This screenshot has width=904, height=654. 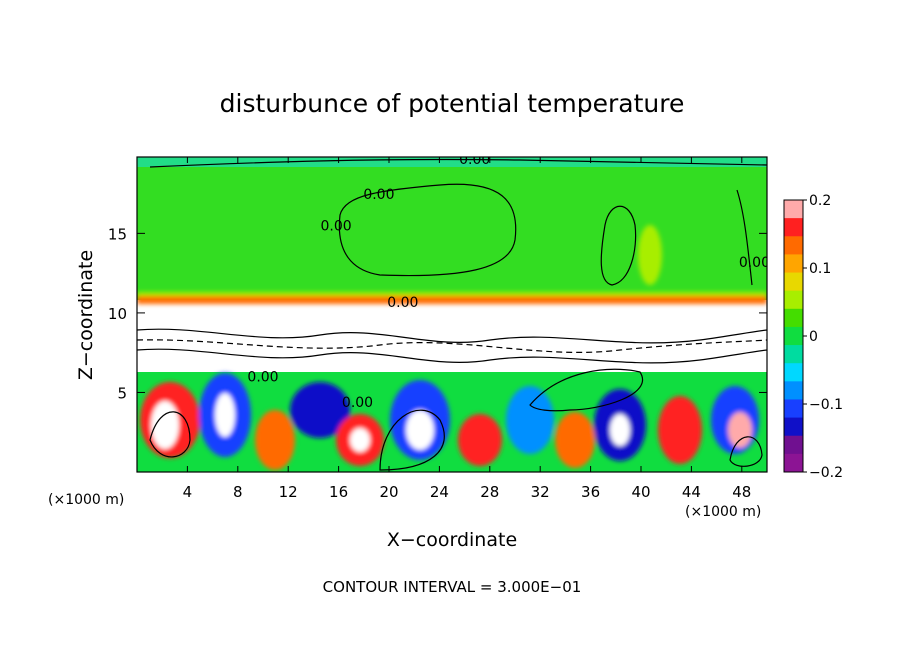 What do you see at coordinates (117, 234) in the screenshot?
I see `y-tick-label: 15` at bounding box center [117, 234].